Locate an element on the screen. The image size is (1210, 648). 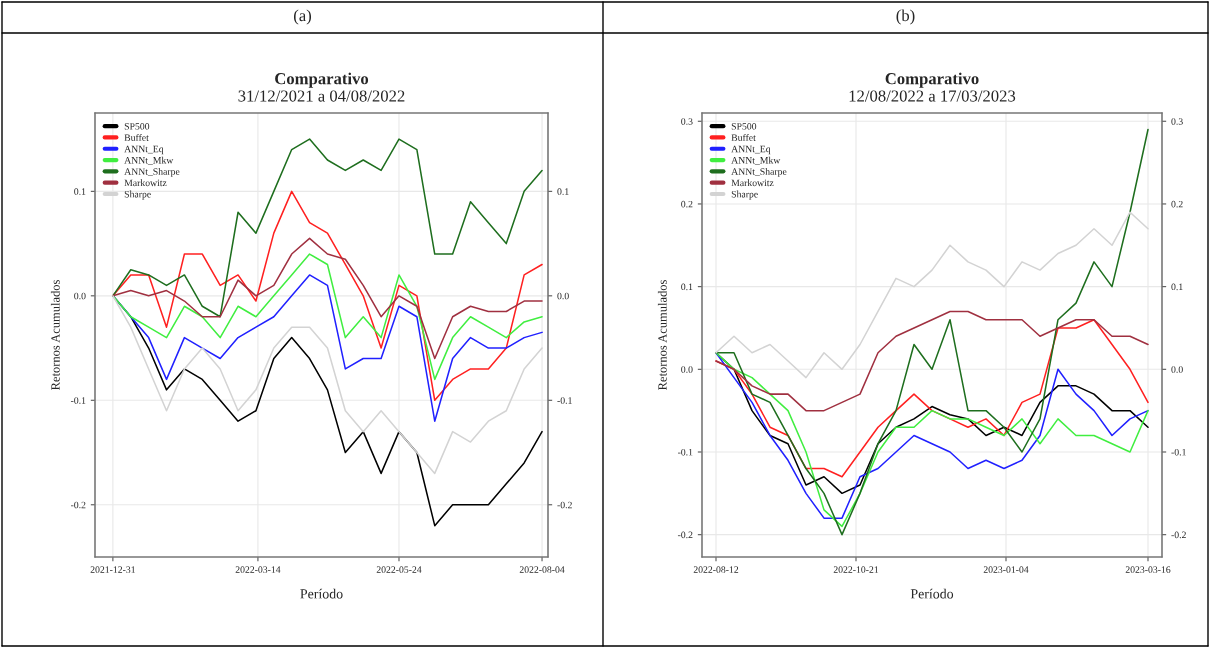
text: (a) is located at coordinates (302, 17).